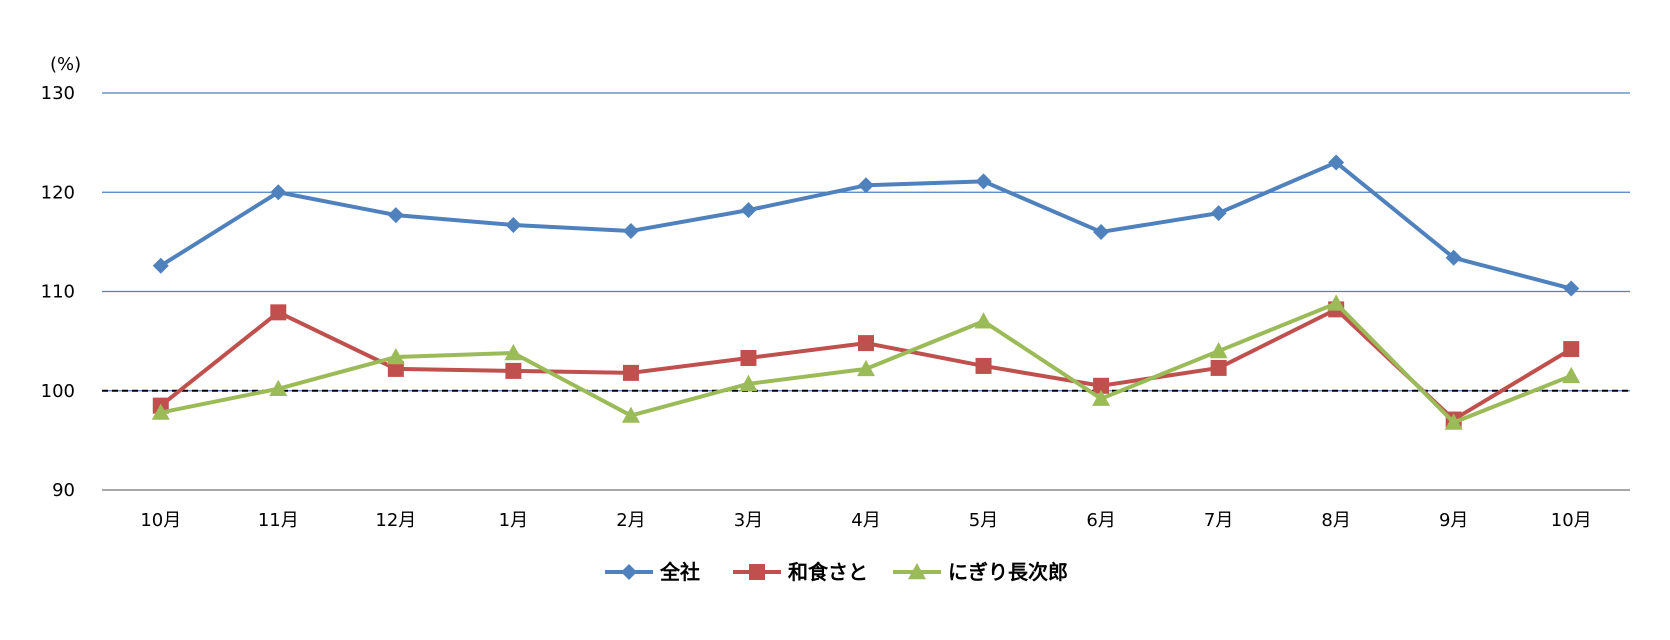  I want to click on y-tick-label: 110, so click(58, 292).